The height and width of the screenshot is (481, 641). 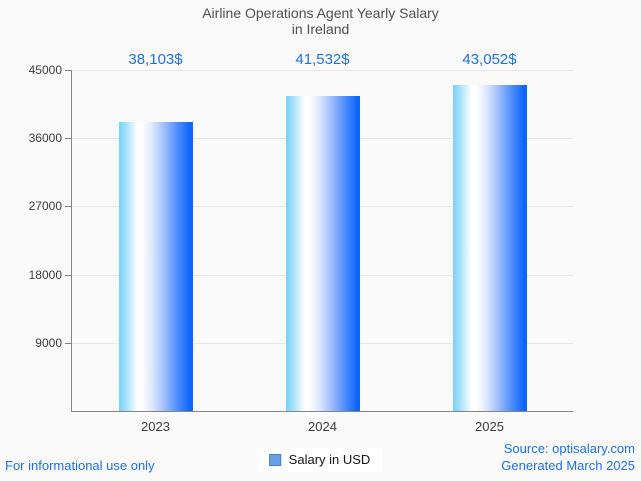 I want to click on x-tick-label: 2025, so click(x=489, y=426).